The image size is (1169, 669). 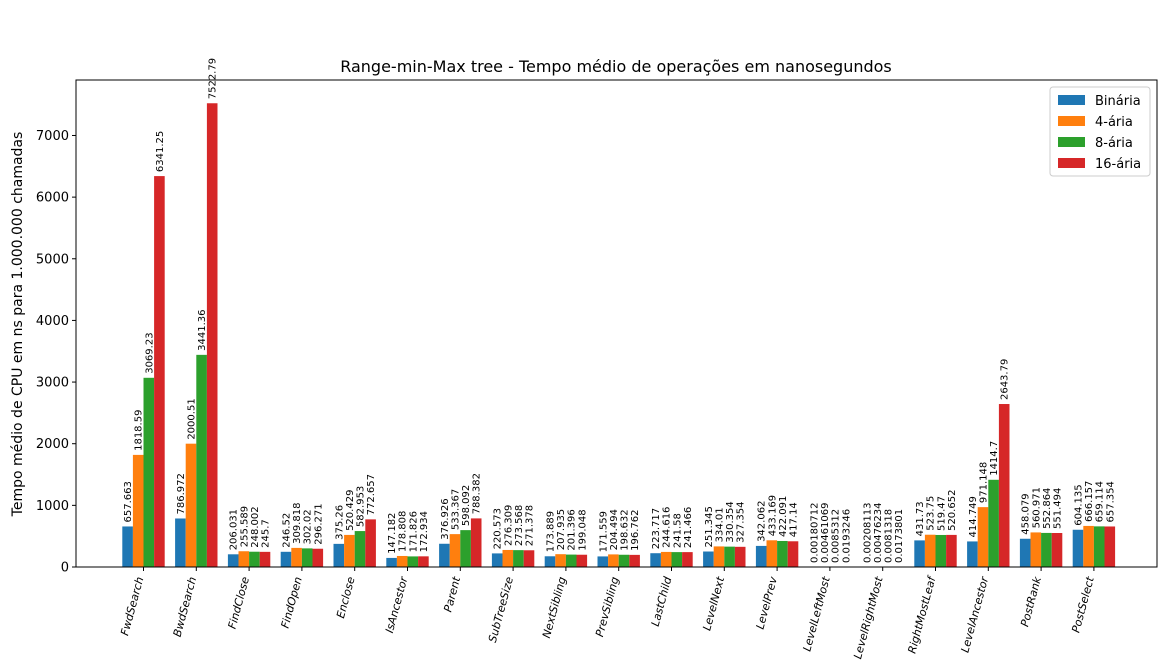 What do you see at coordinates (185, 606) in the screenshot?
I see `x-tick-label: BwdSearch` at bounding box center [185, 606].